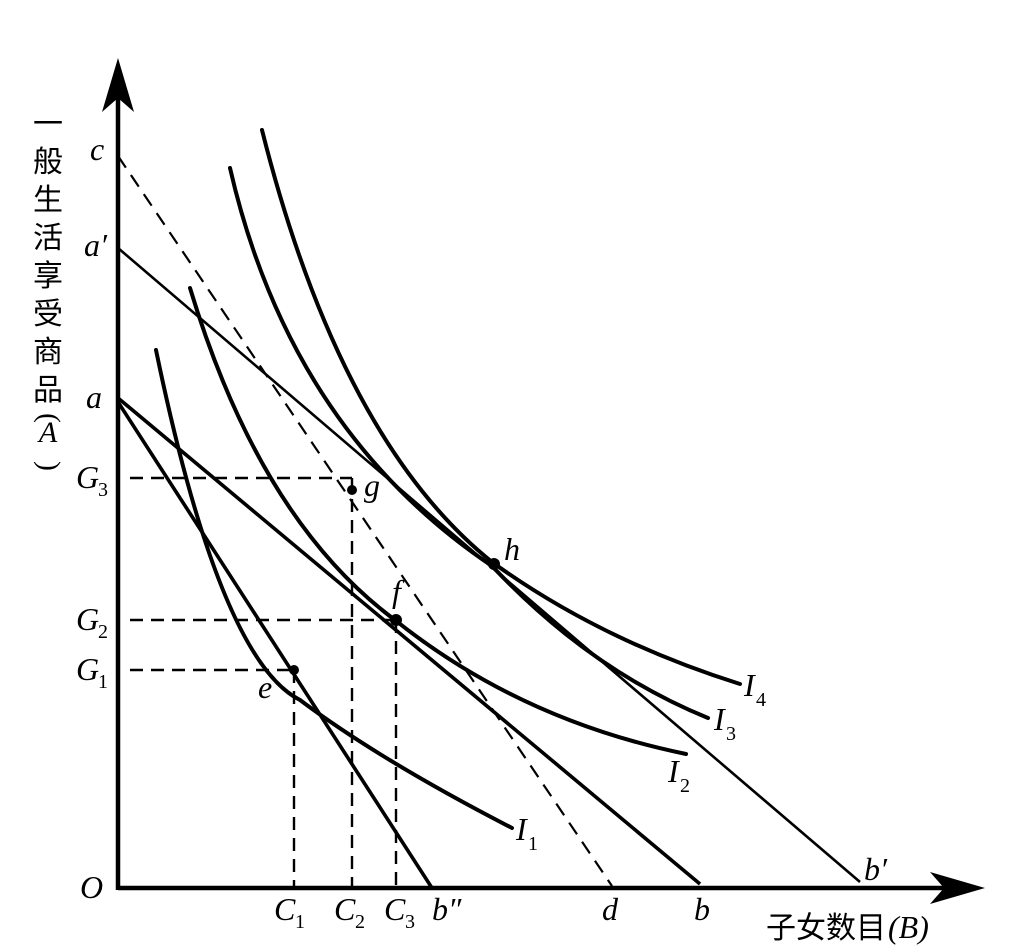 The width and height of the screenshot is (1016, 946). I want to click on y-label-char: 活, so click(48, 238).